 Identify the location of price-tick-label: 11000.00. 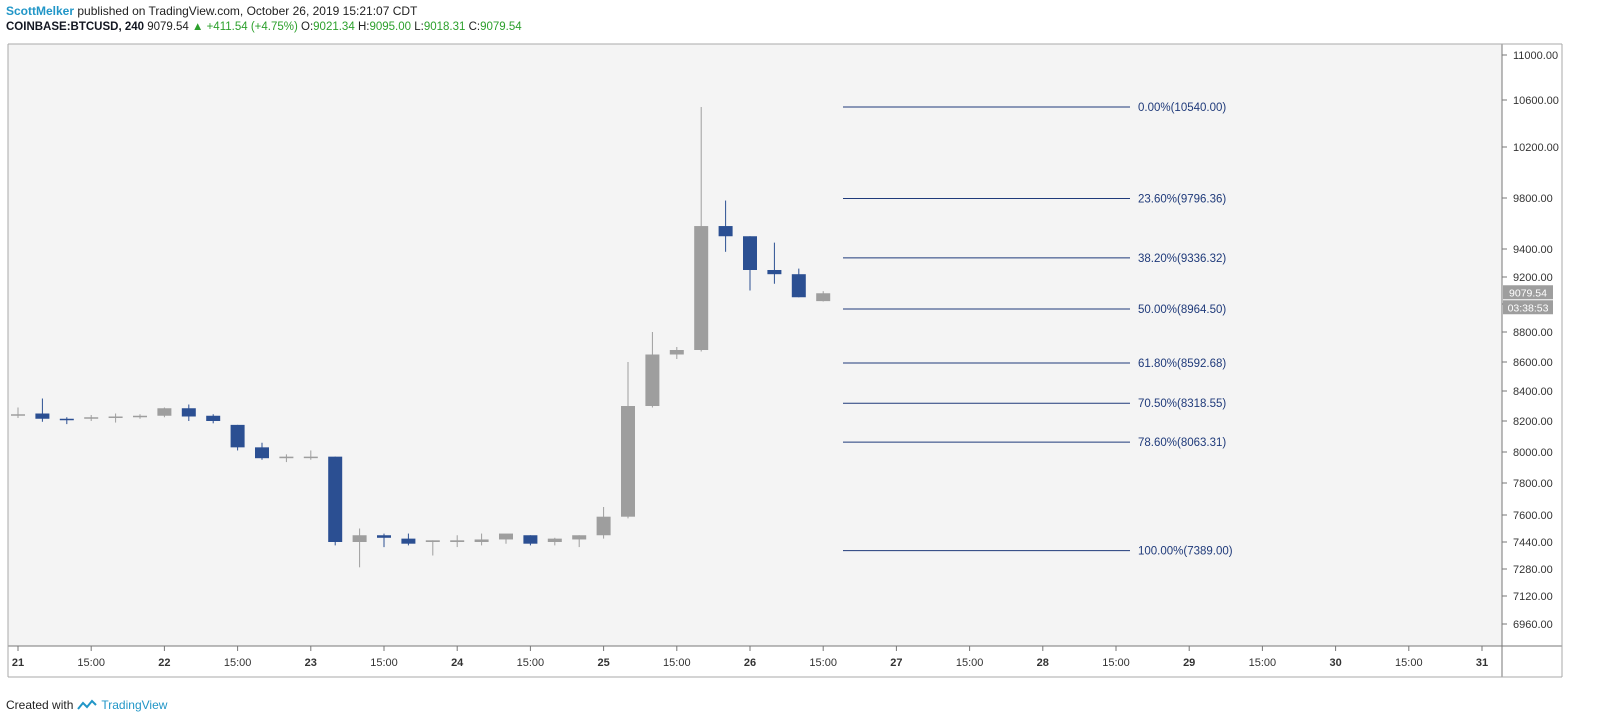
(1535, 56).